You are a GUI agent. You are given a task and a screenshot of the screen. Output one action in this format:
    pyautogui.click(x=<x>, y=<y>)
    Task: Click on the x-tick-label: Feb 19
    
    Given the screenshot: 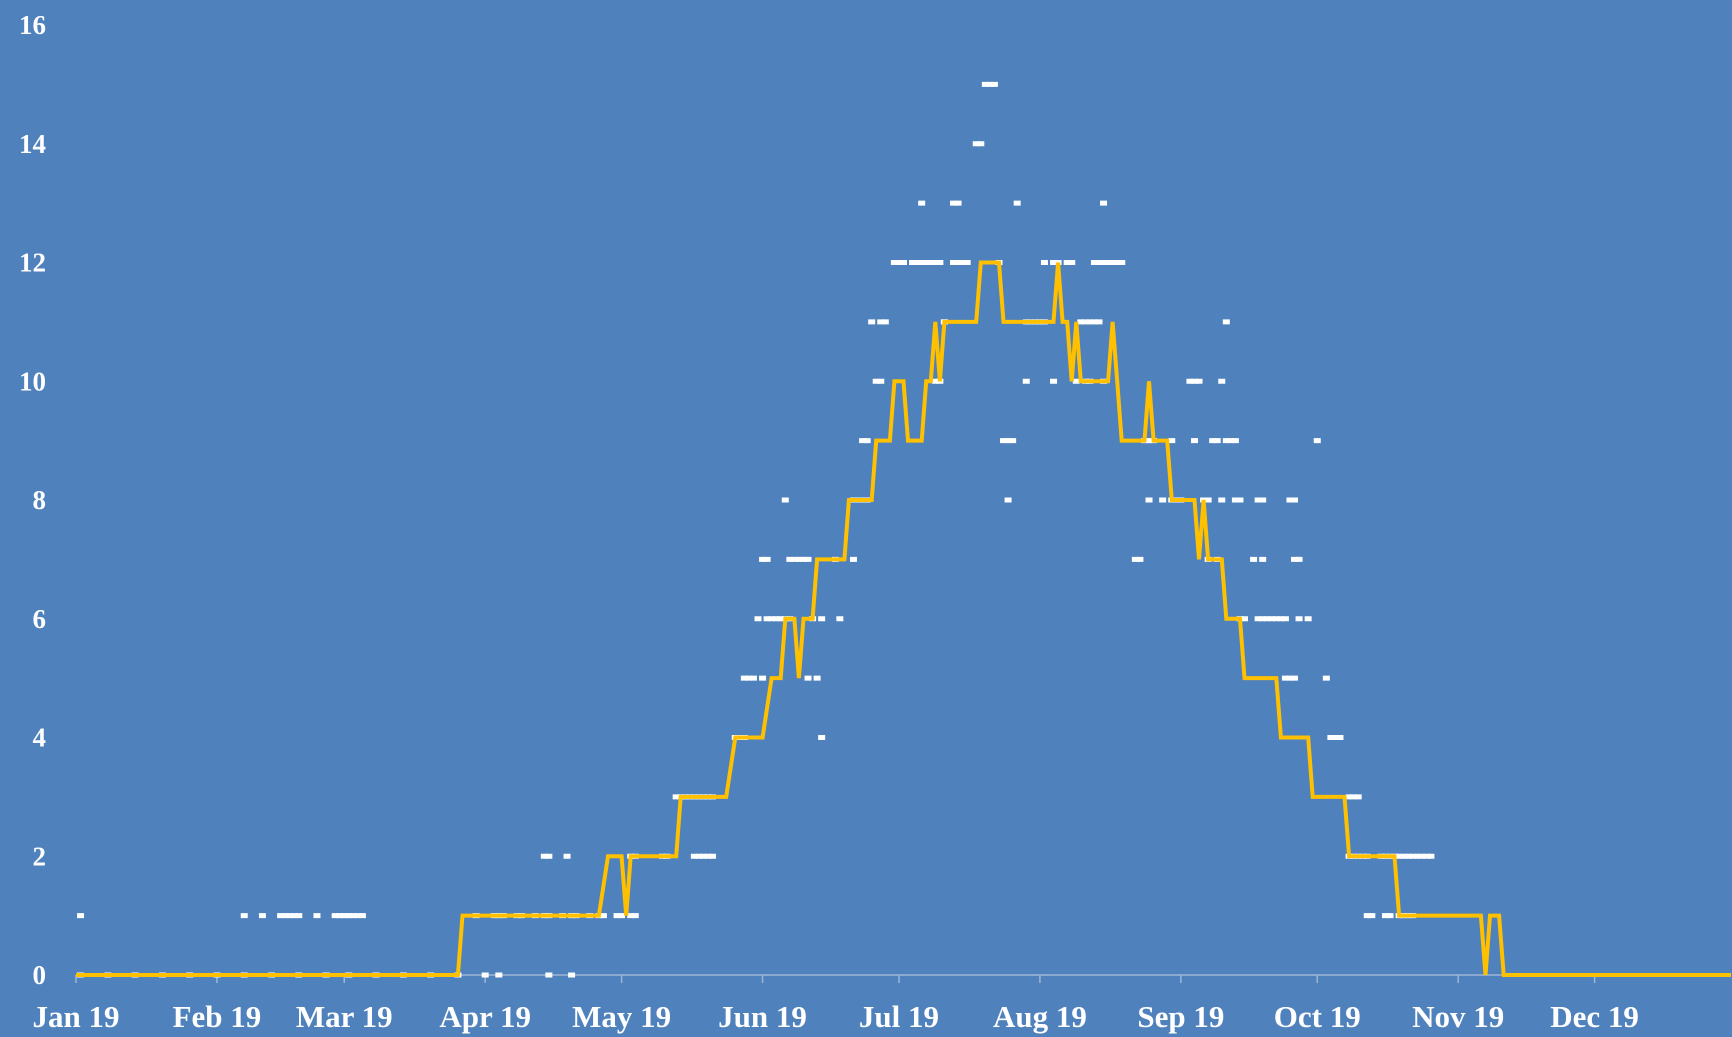 What is the action you would take?
    pyautogui.click(x=217, y=1016)
    